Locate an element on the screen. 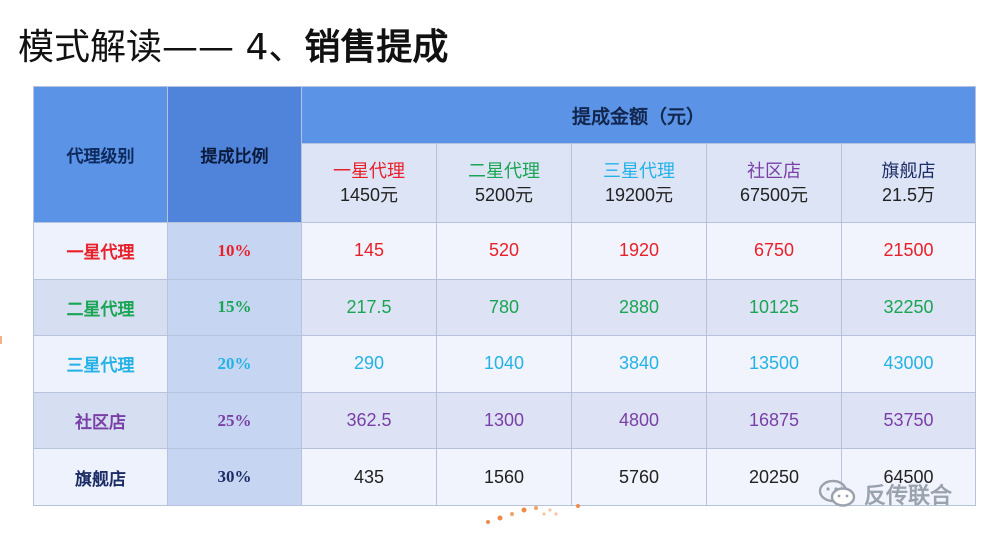 The image size is (1000, 538). table-row: 一星代理 10% 145 520 1920 6750 21500 is located at coordinates (505, 251).